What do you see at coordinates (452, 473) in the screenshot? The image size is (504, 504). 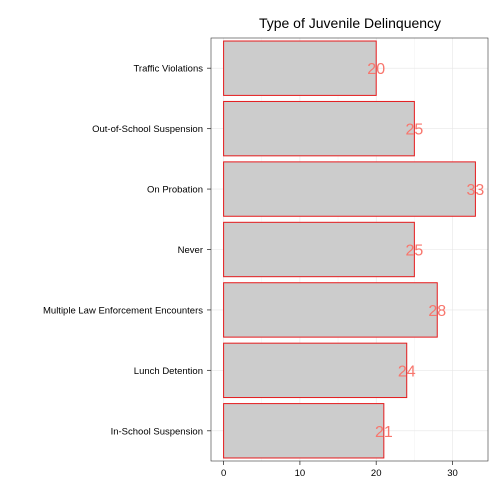 I see `x-tick-label: 30` at bounding box center [452, 473].